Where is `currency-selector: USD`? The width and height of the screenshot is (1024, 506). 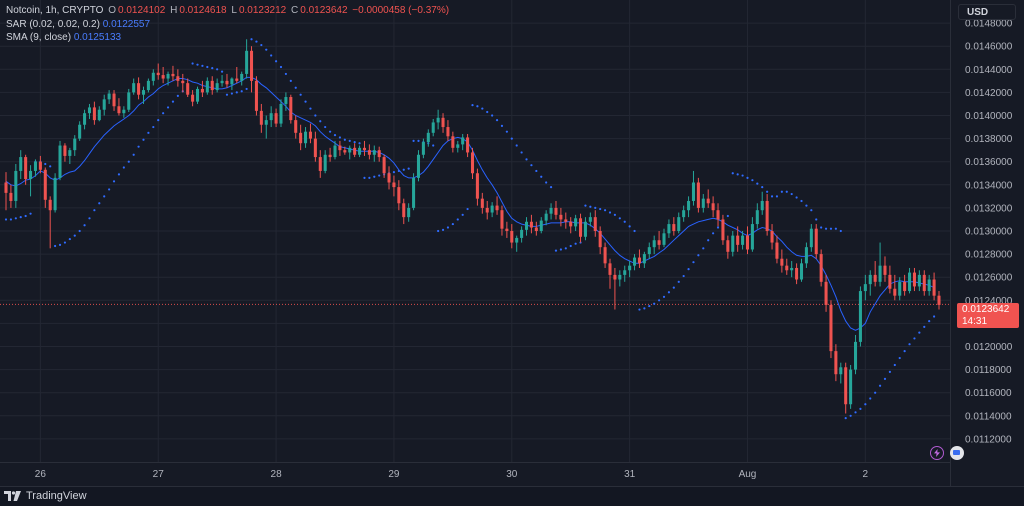 currency-selector: USD is located at coordinates (987, 12).